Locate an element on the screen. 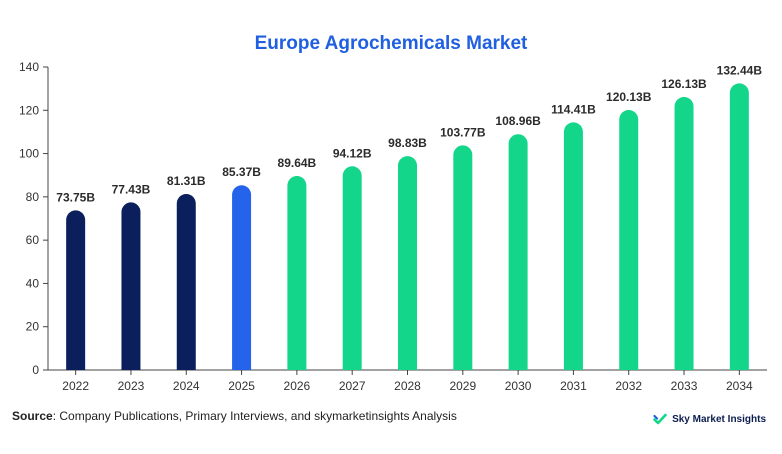 The height and width of the screenshot is (454, 782). x-tick-label: 2030 is located at coordinates (518, 386).